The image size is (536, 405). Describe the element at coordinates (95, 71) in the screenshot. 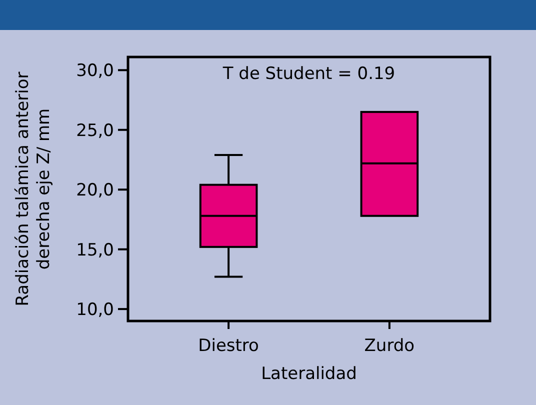

I see `y-tick-label: 30,0` at that location.